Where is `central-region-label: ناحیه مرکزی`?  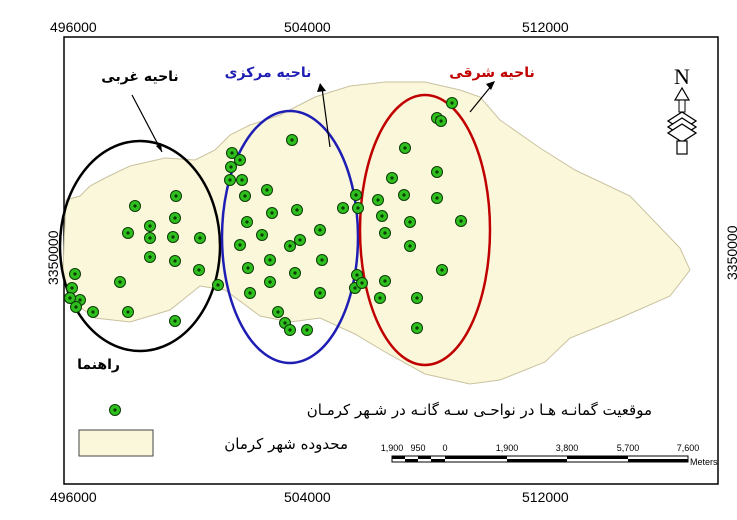 central-region-label: ناحیه مرکزی is located at coordinates (268, 73).